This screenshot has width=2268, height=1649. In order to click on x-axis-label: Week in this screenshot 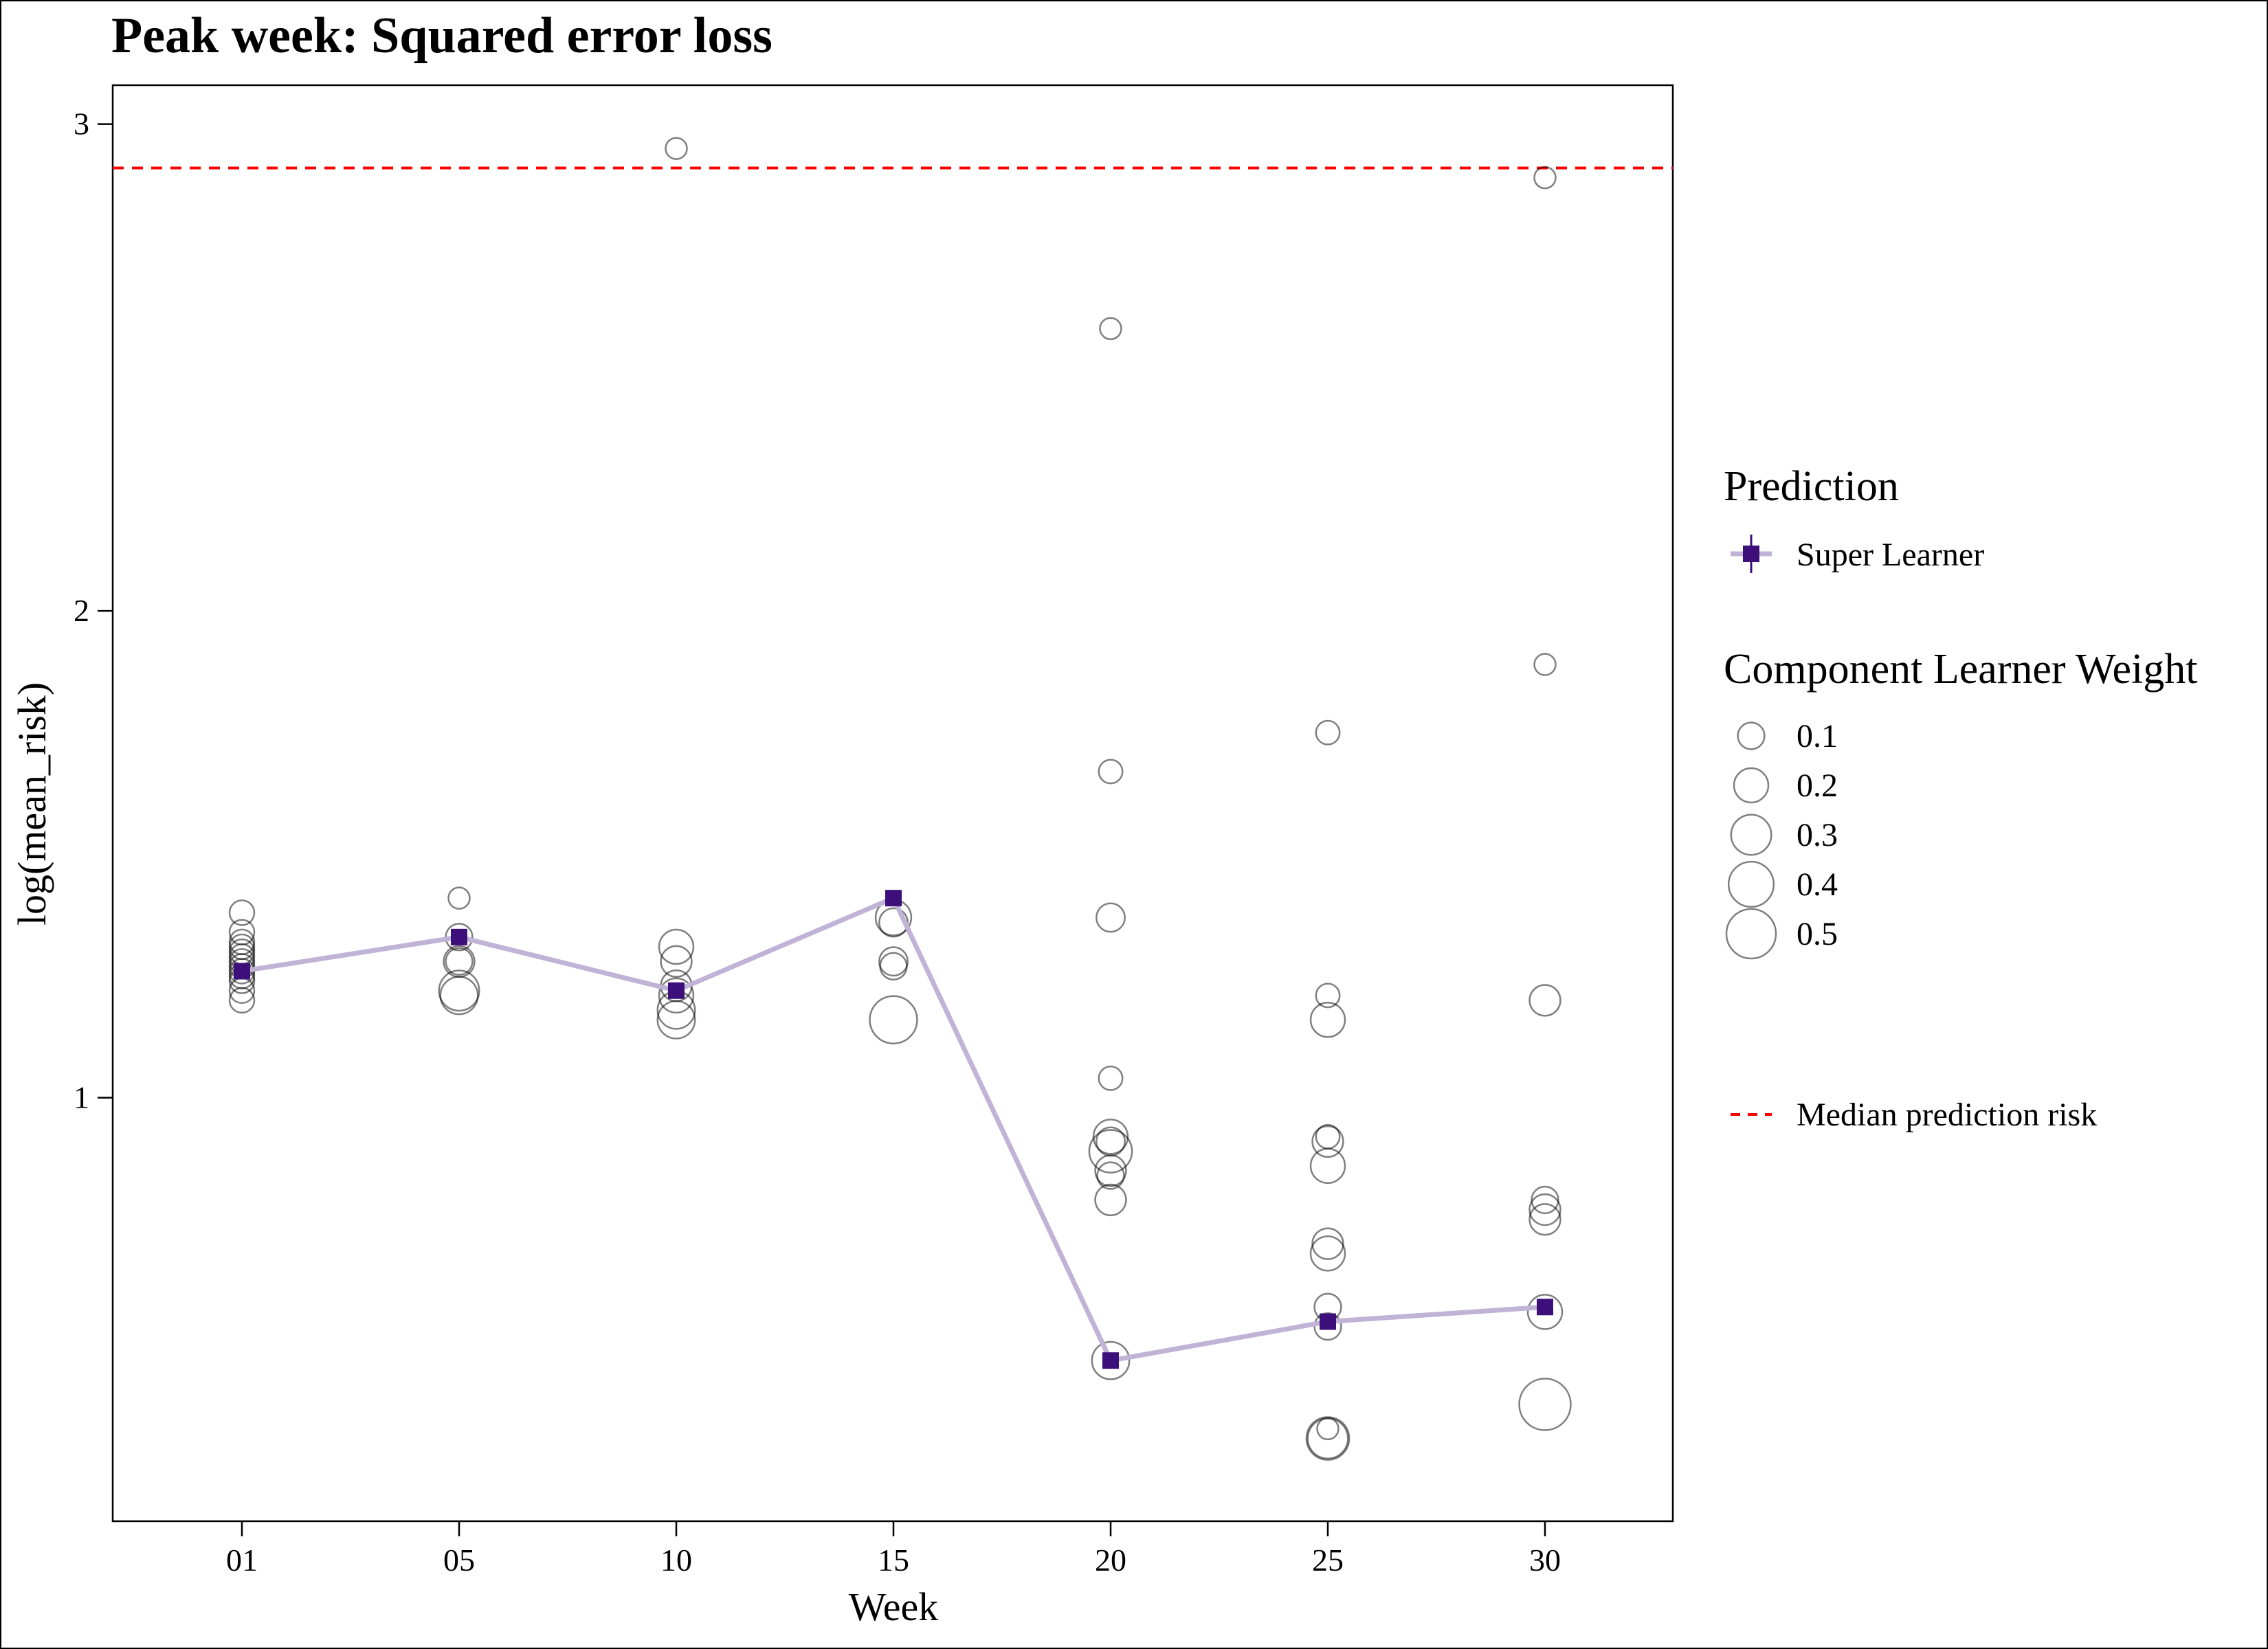, I will do `click(894, 1606)`.